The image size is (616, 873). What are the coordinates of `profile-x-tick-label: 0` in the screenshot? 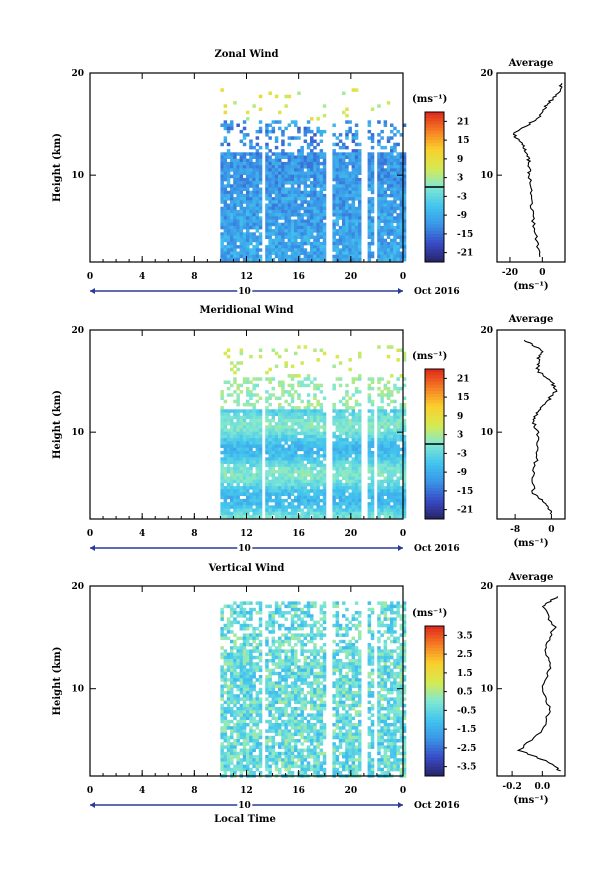 It's located at (542, 273).